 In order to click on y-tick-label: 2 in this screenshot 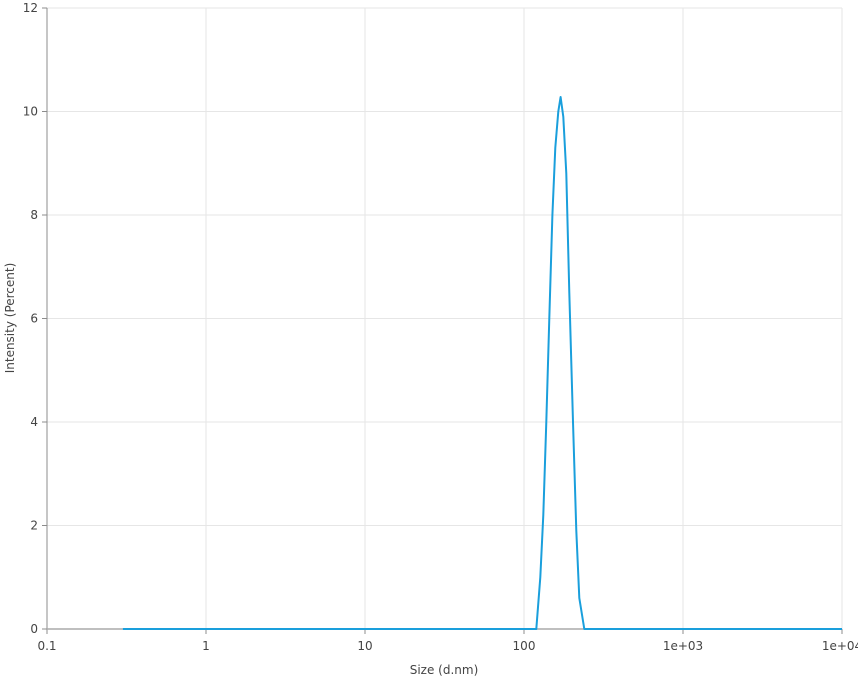, I will do `click(34, 526)`.